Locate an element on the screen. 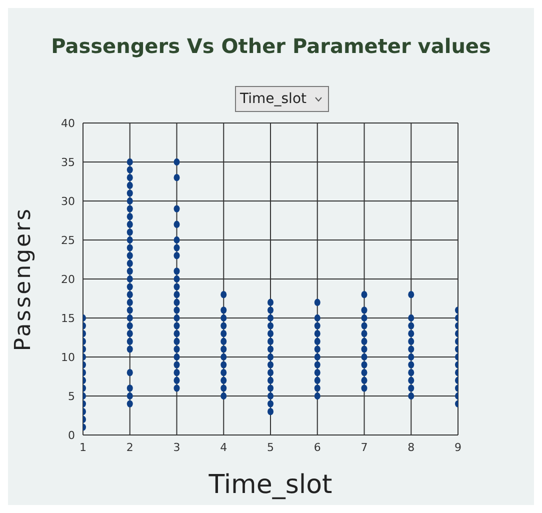 The image size is (542, 513). x-tick-label: 1 is located at coordinates (83, 447).